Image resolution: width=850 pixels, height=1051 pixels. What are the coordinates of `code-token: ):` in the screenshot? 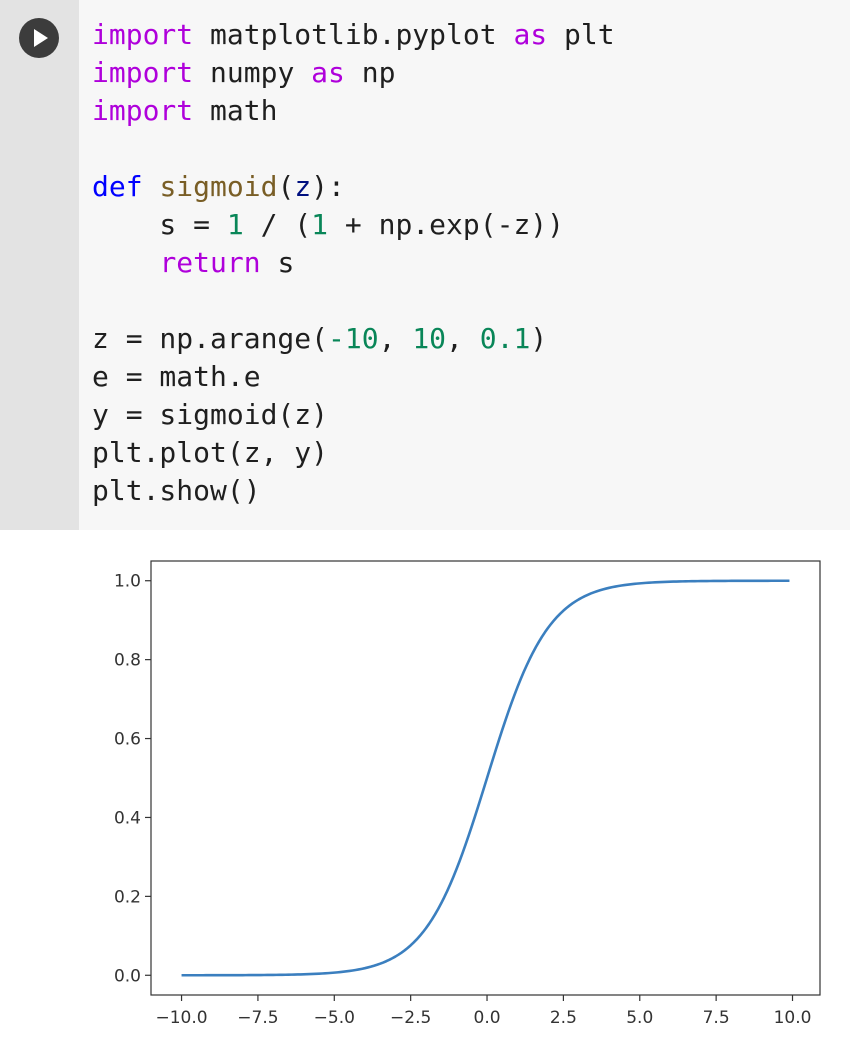 It's located at (328, 186).